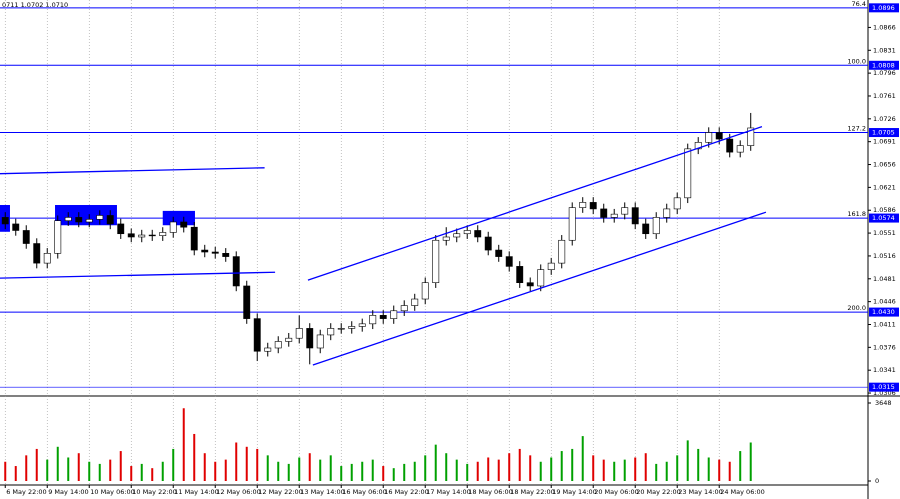  What do you see at coordinates (154, 492) in the screenshot?
I see `x-tick-label: 10 May 22:00` at bounding box center [154, 492].